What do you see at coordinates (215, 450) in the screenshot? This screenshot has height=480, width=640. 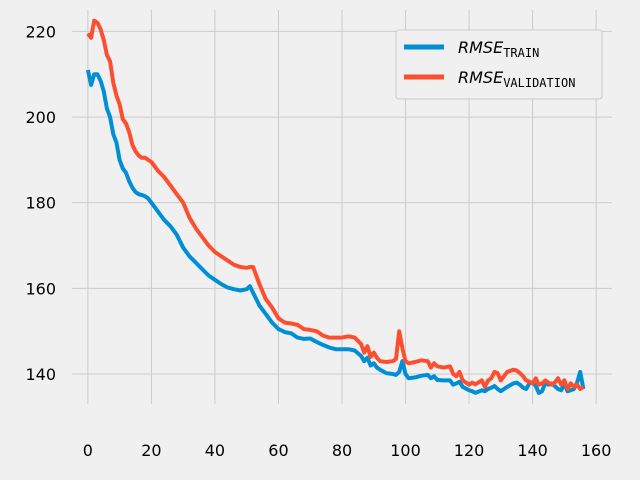 I see `x-tick-label: 40` at bounding box center [215, 450].